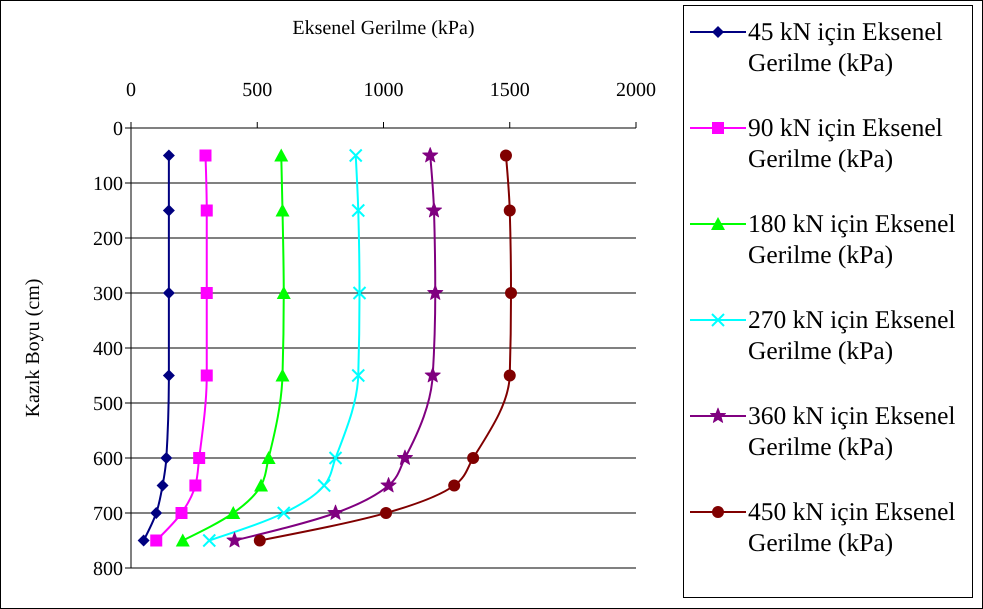  Describe the element at coordinates (33, 348) in the screenshot. I see `y-axis-title: Kazık Boyu (cm)` at that location.